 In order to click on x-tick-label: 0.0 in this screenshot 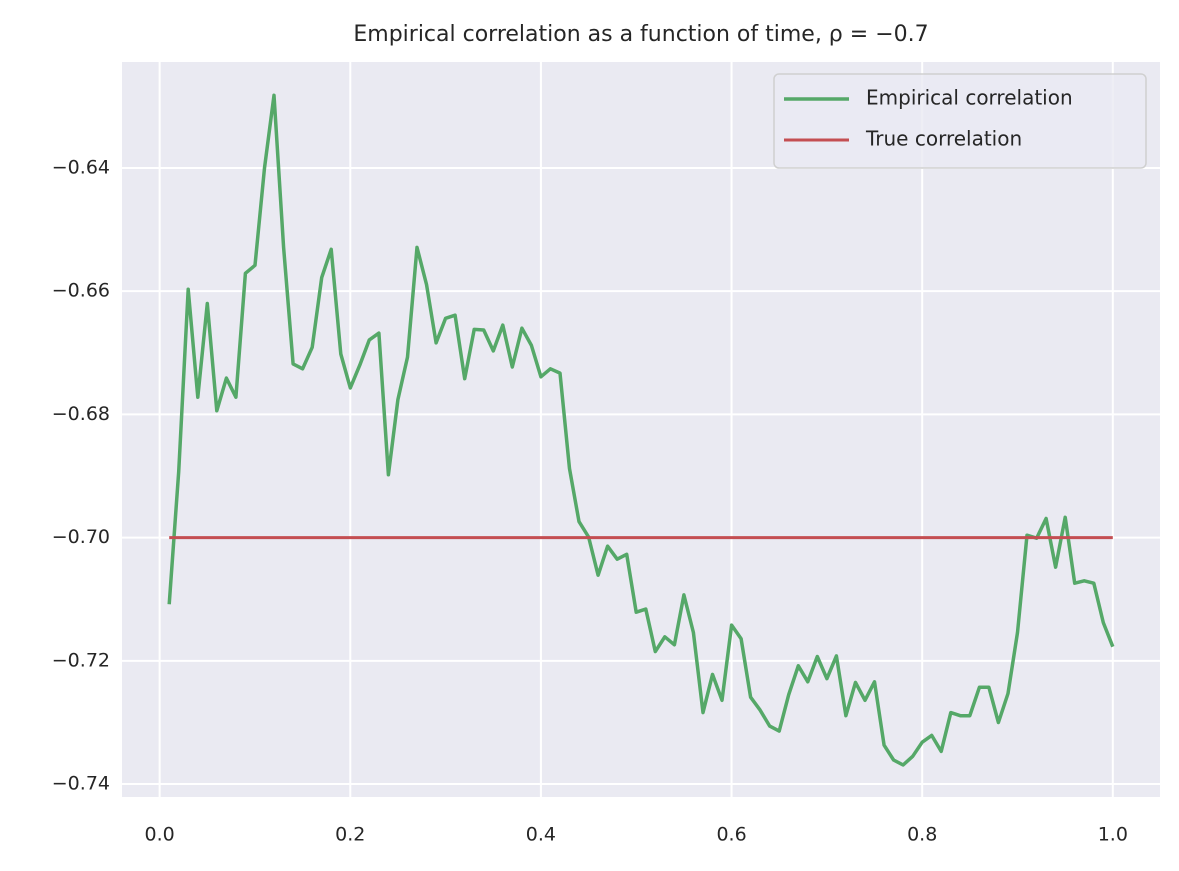, I will do `click(160, 835)`.